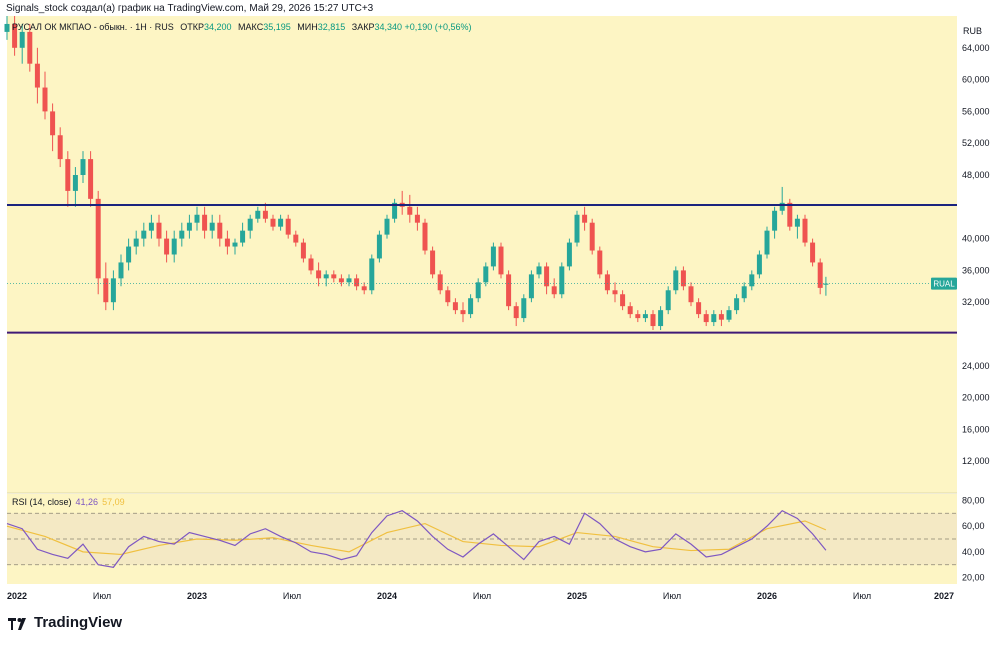  Describe the element at coordinates (78, 622) in the screenshot. I see `brand-name: TradingView` at that location.